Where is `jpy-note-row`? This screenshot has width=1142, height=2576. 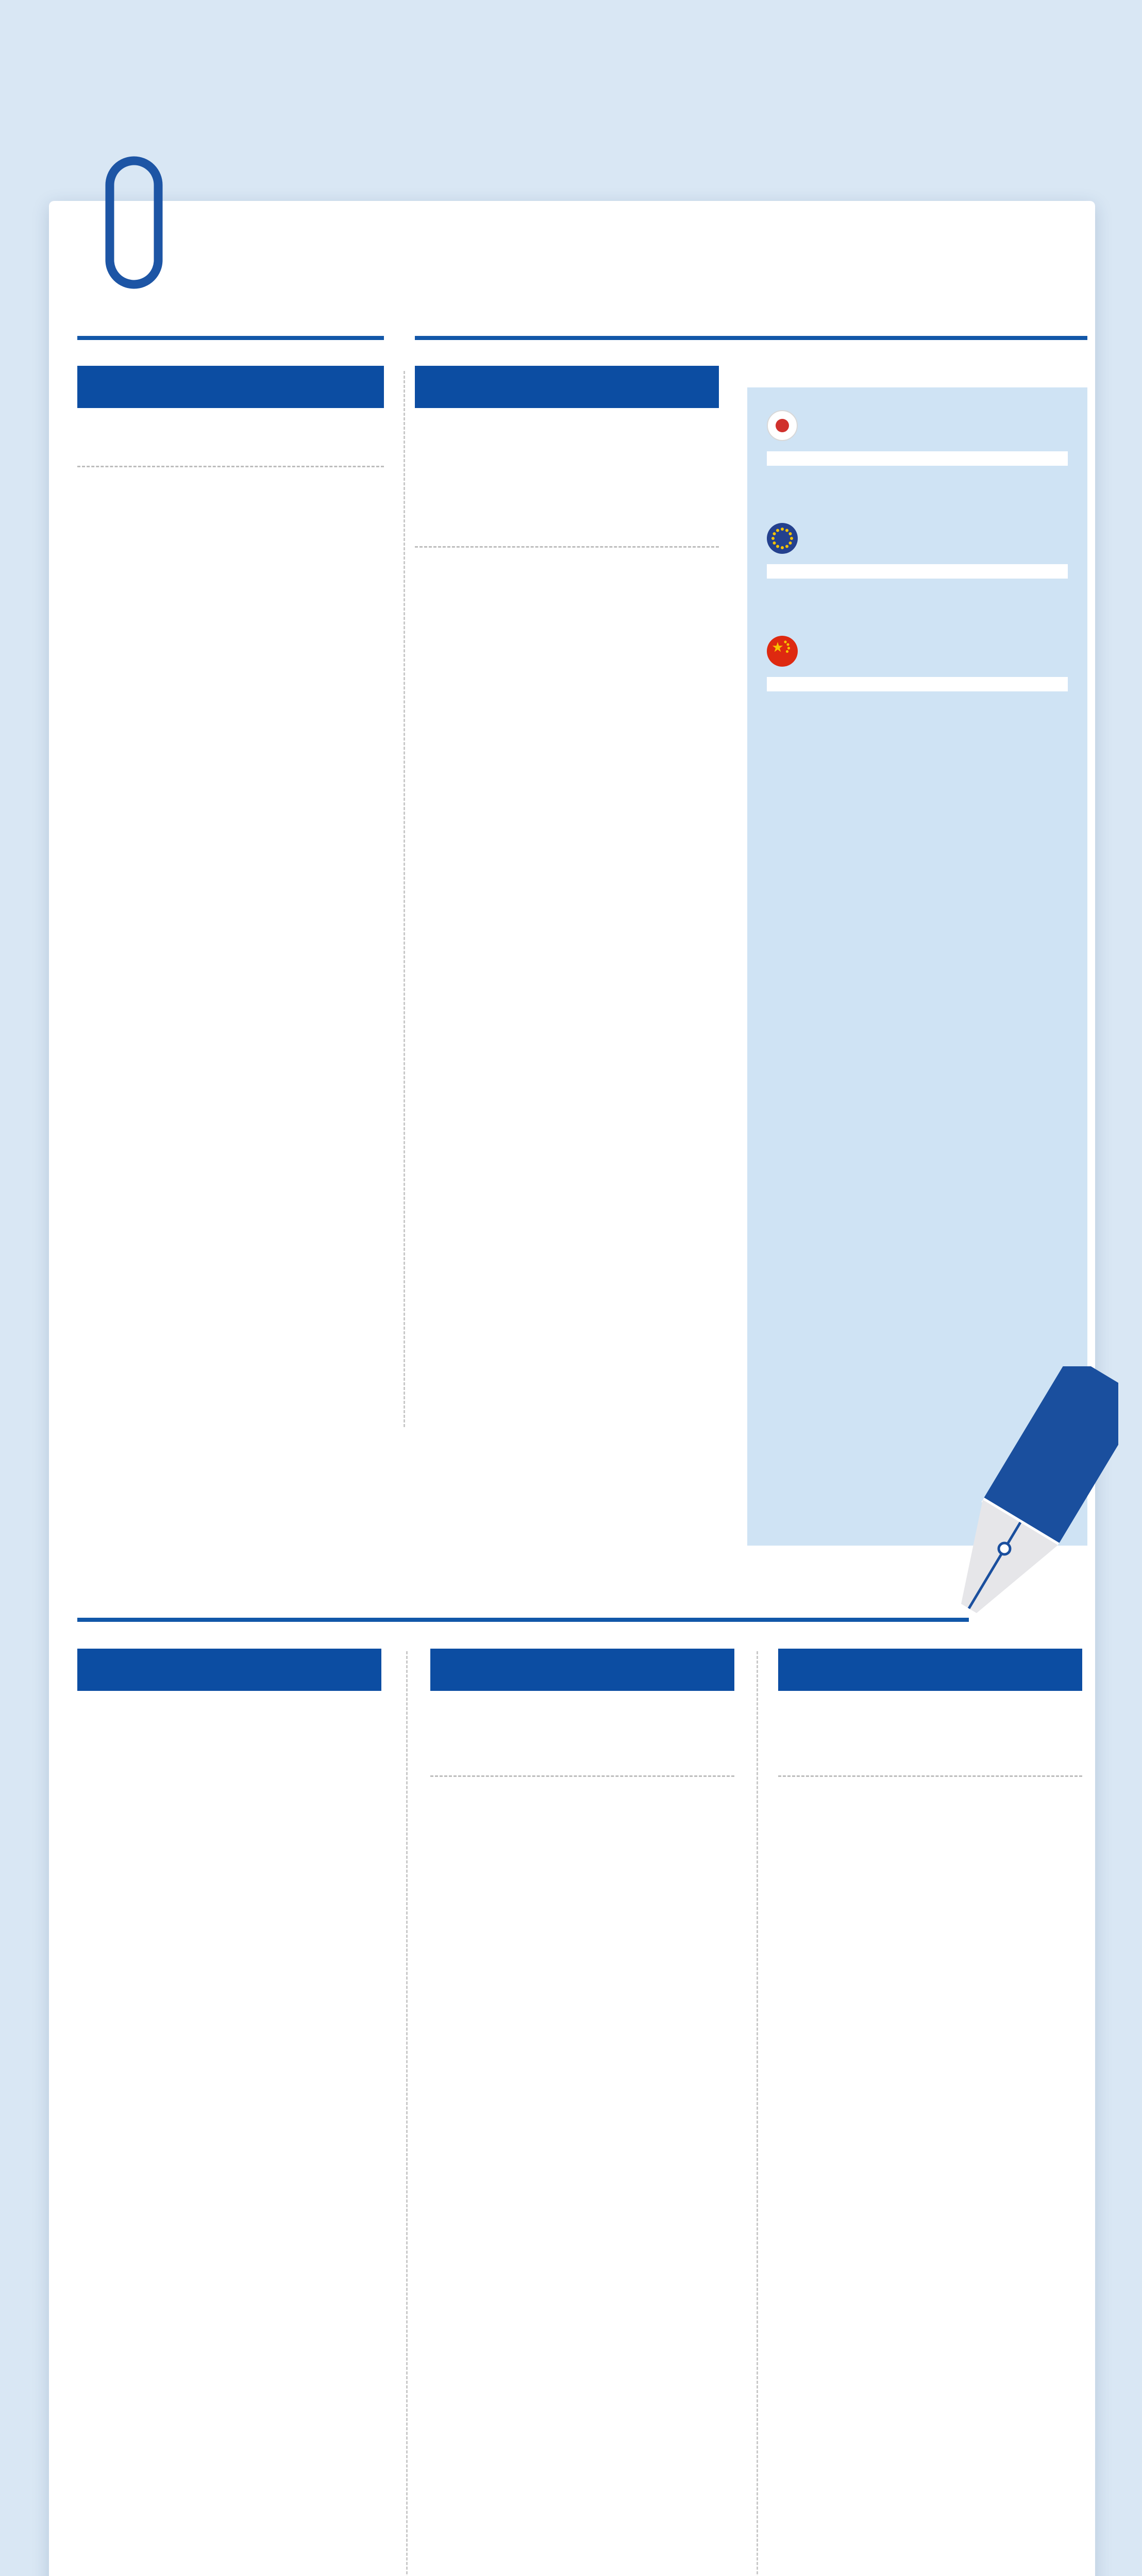 jpy-note-row is located at coordinates (918, 482).